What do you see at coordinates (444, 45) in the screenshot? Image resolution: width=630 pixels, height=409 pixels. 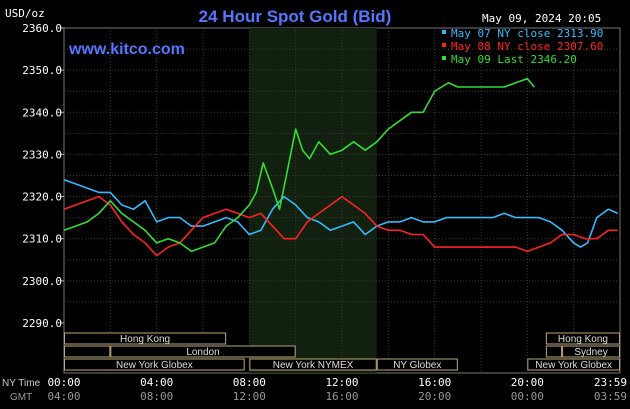 I see `legend-swatch-may08` at bounding box center [444, 45].